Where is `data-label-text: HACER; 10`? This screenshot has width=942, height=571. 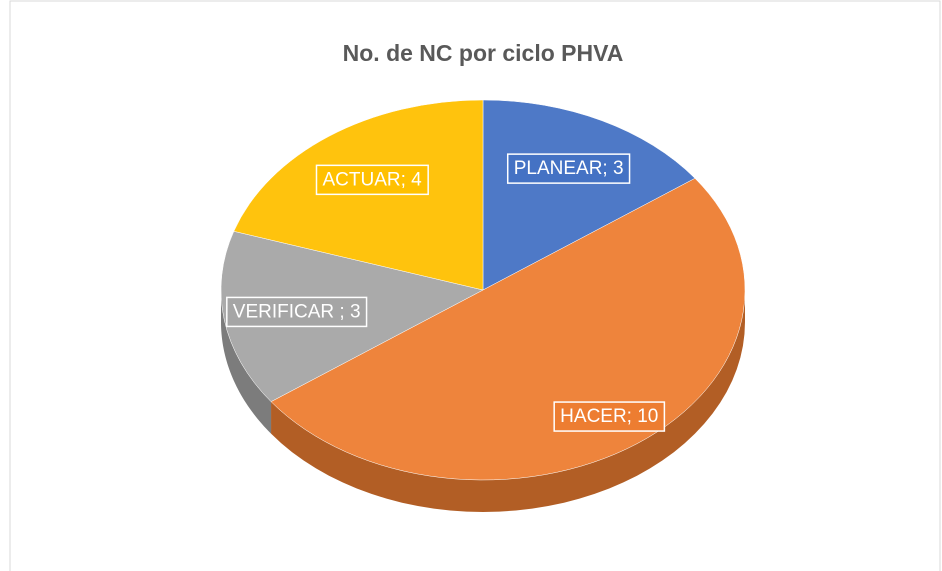
data-label-text: HACER; 10 is located at coordinates (609, 416).